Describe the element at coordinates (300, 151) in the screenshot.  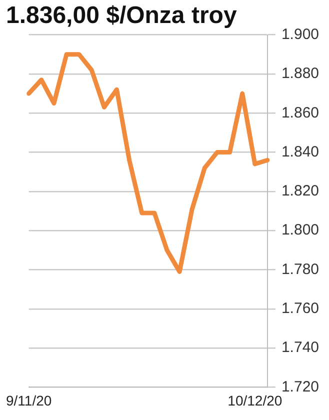
I see `y-tick-label: 1.840` at that location.